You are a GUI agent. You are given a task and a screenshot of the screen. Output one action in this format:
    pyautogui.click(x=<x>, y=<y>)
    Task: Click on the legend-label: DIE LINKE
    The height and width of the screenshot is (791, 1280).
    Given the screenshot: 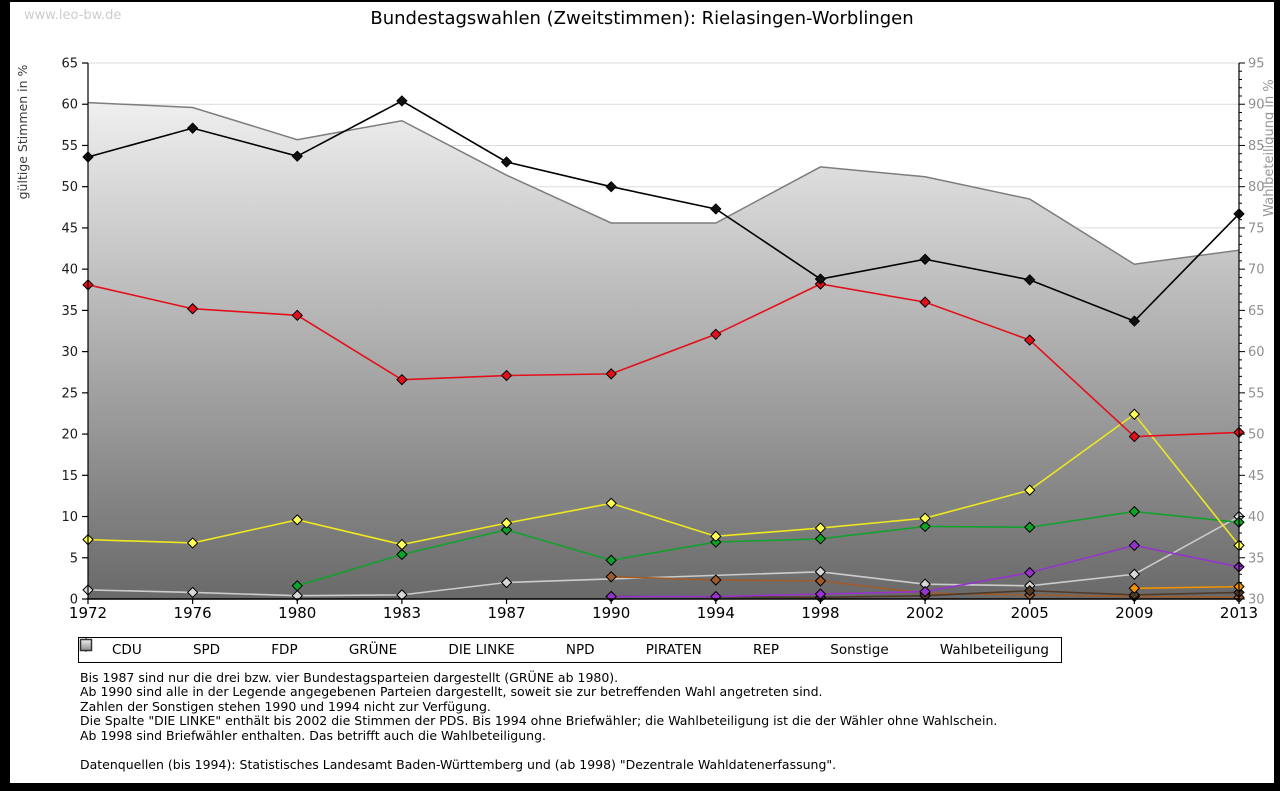 What is the action you would take?
    pyautogui.click(x=481, y=650)
    